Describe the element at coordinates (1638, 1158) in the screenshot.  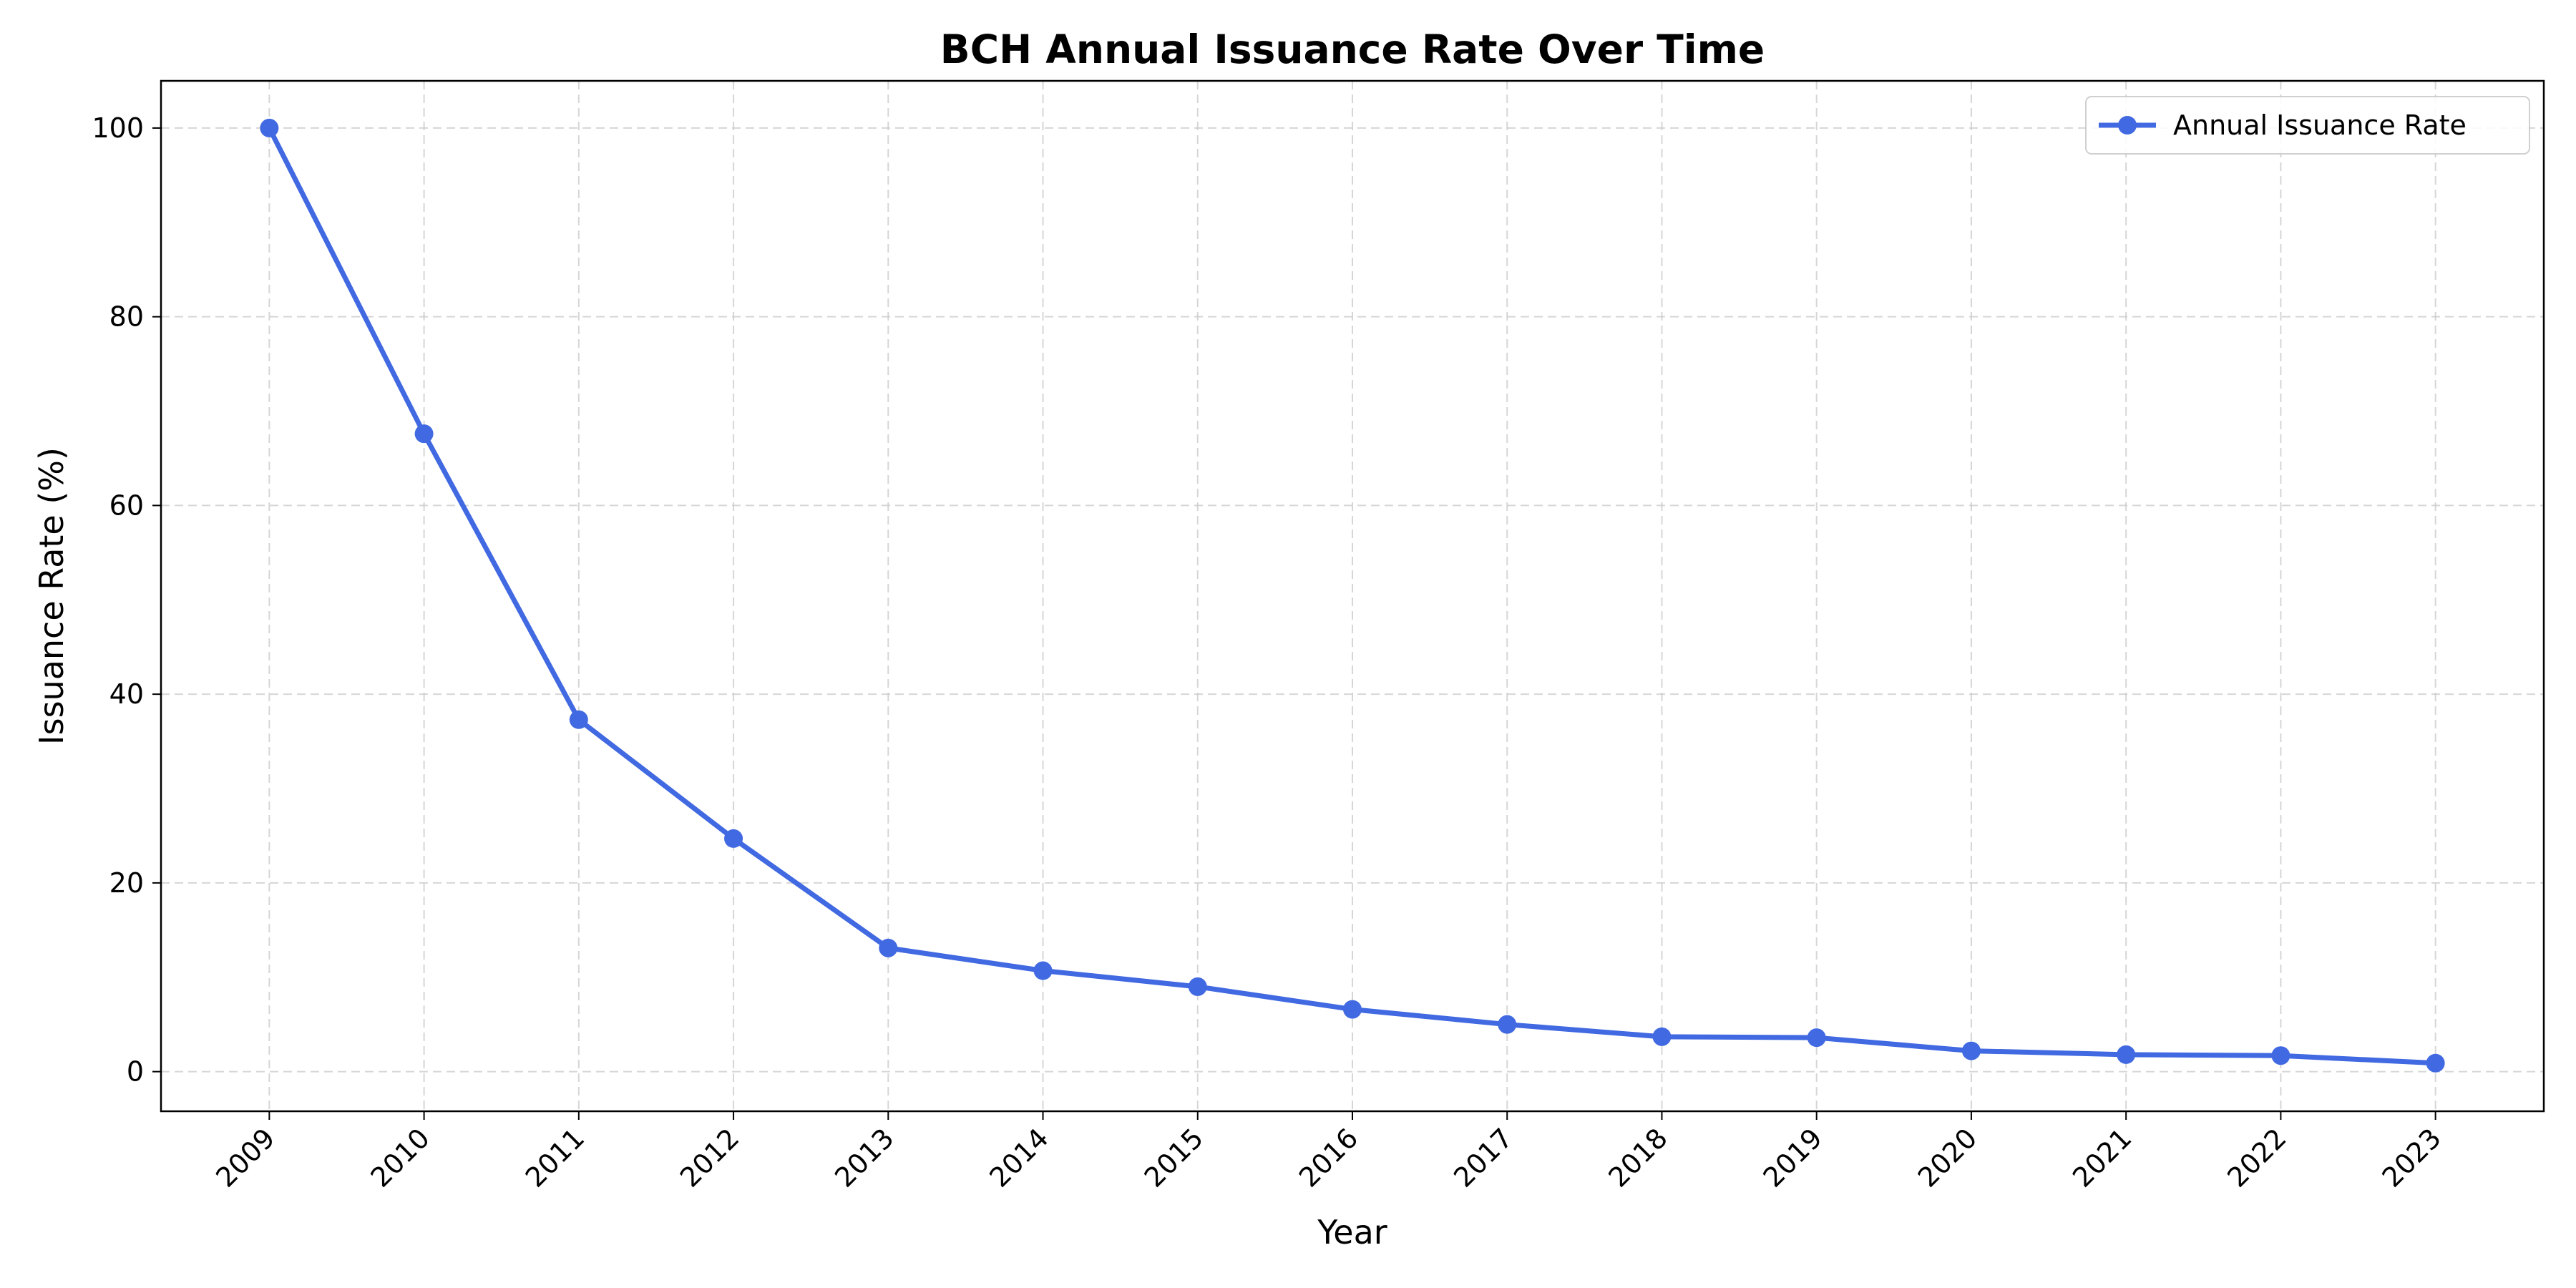
I see `x-tick-label: 2018` at that location.